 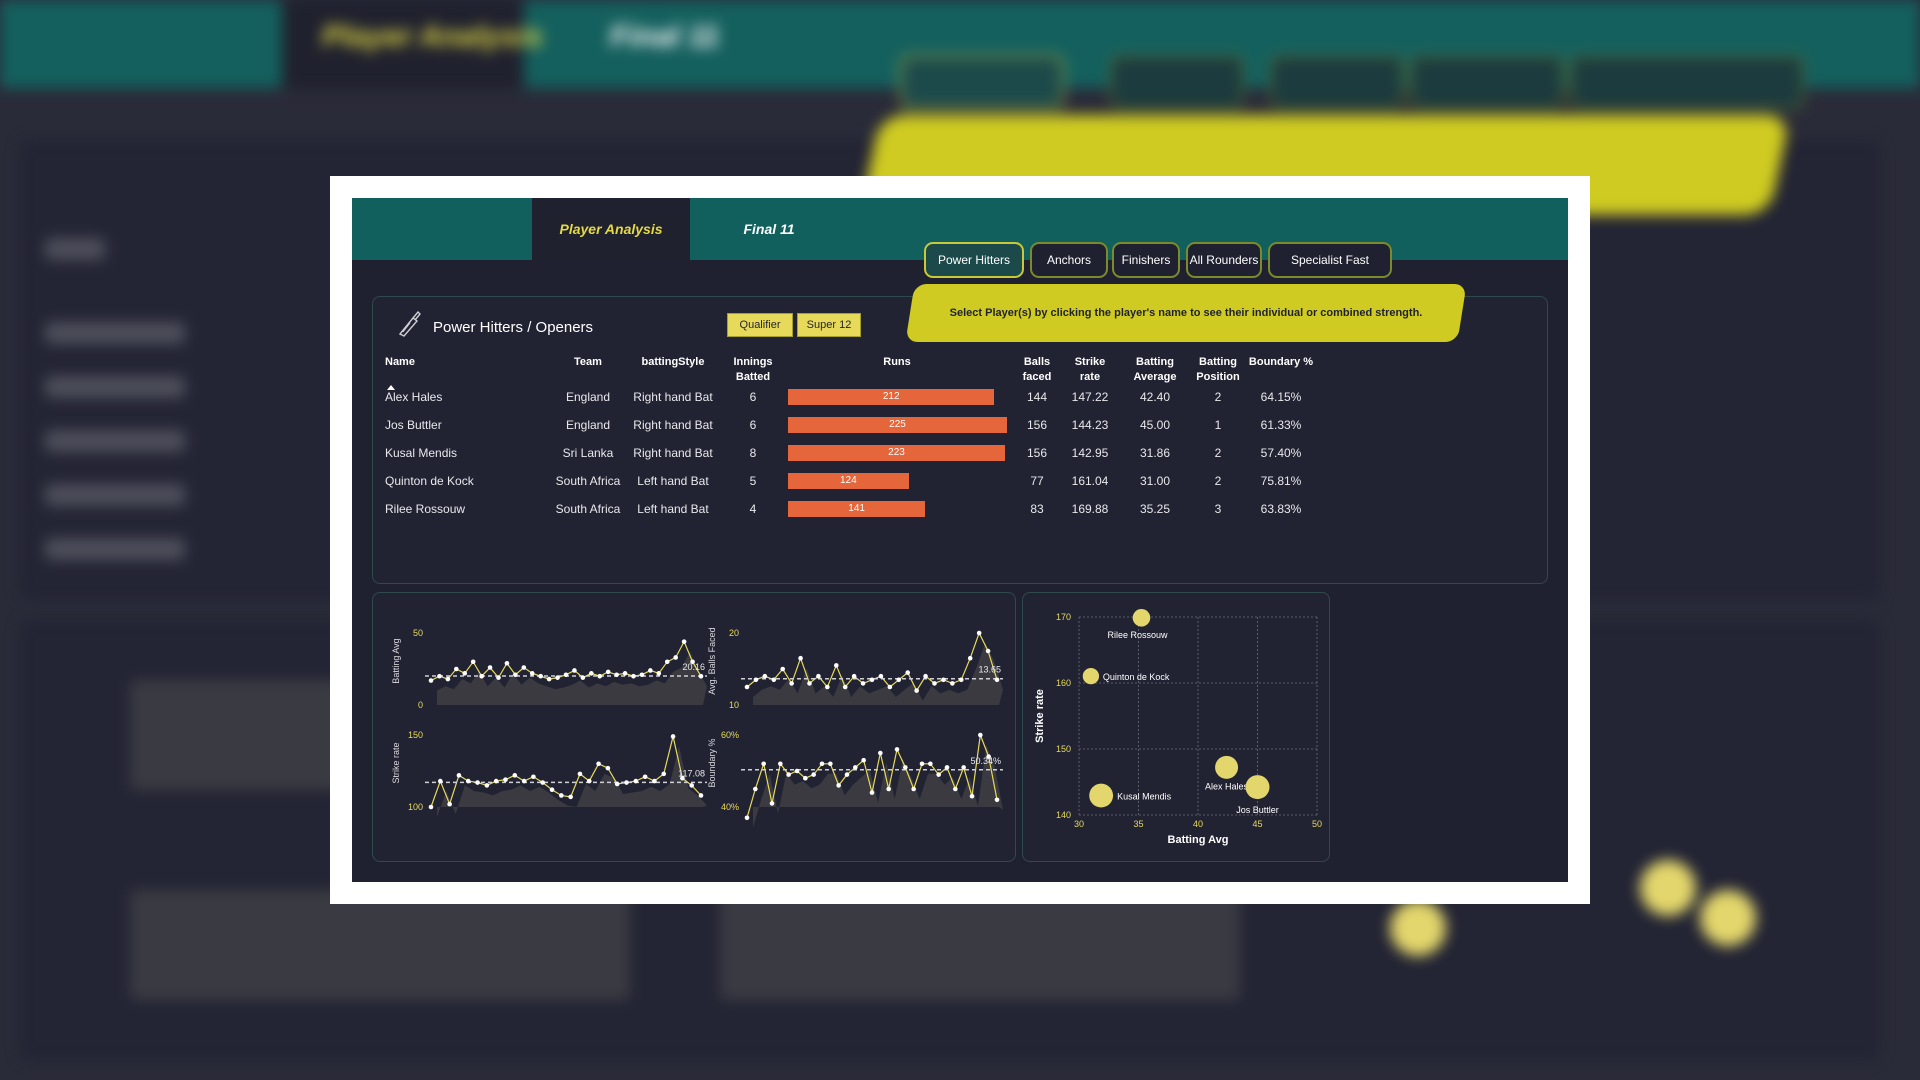 What do you see at coordinates (974, 260) in the screenshot?
I see `pill-power-hitters: Power Hitters` at bounding box center [974, 260].